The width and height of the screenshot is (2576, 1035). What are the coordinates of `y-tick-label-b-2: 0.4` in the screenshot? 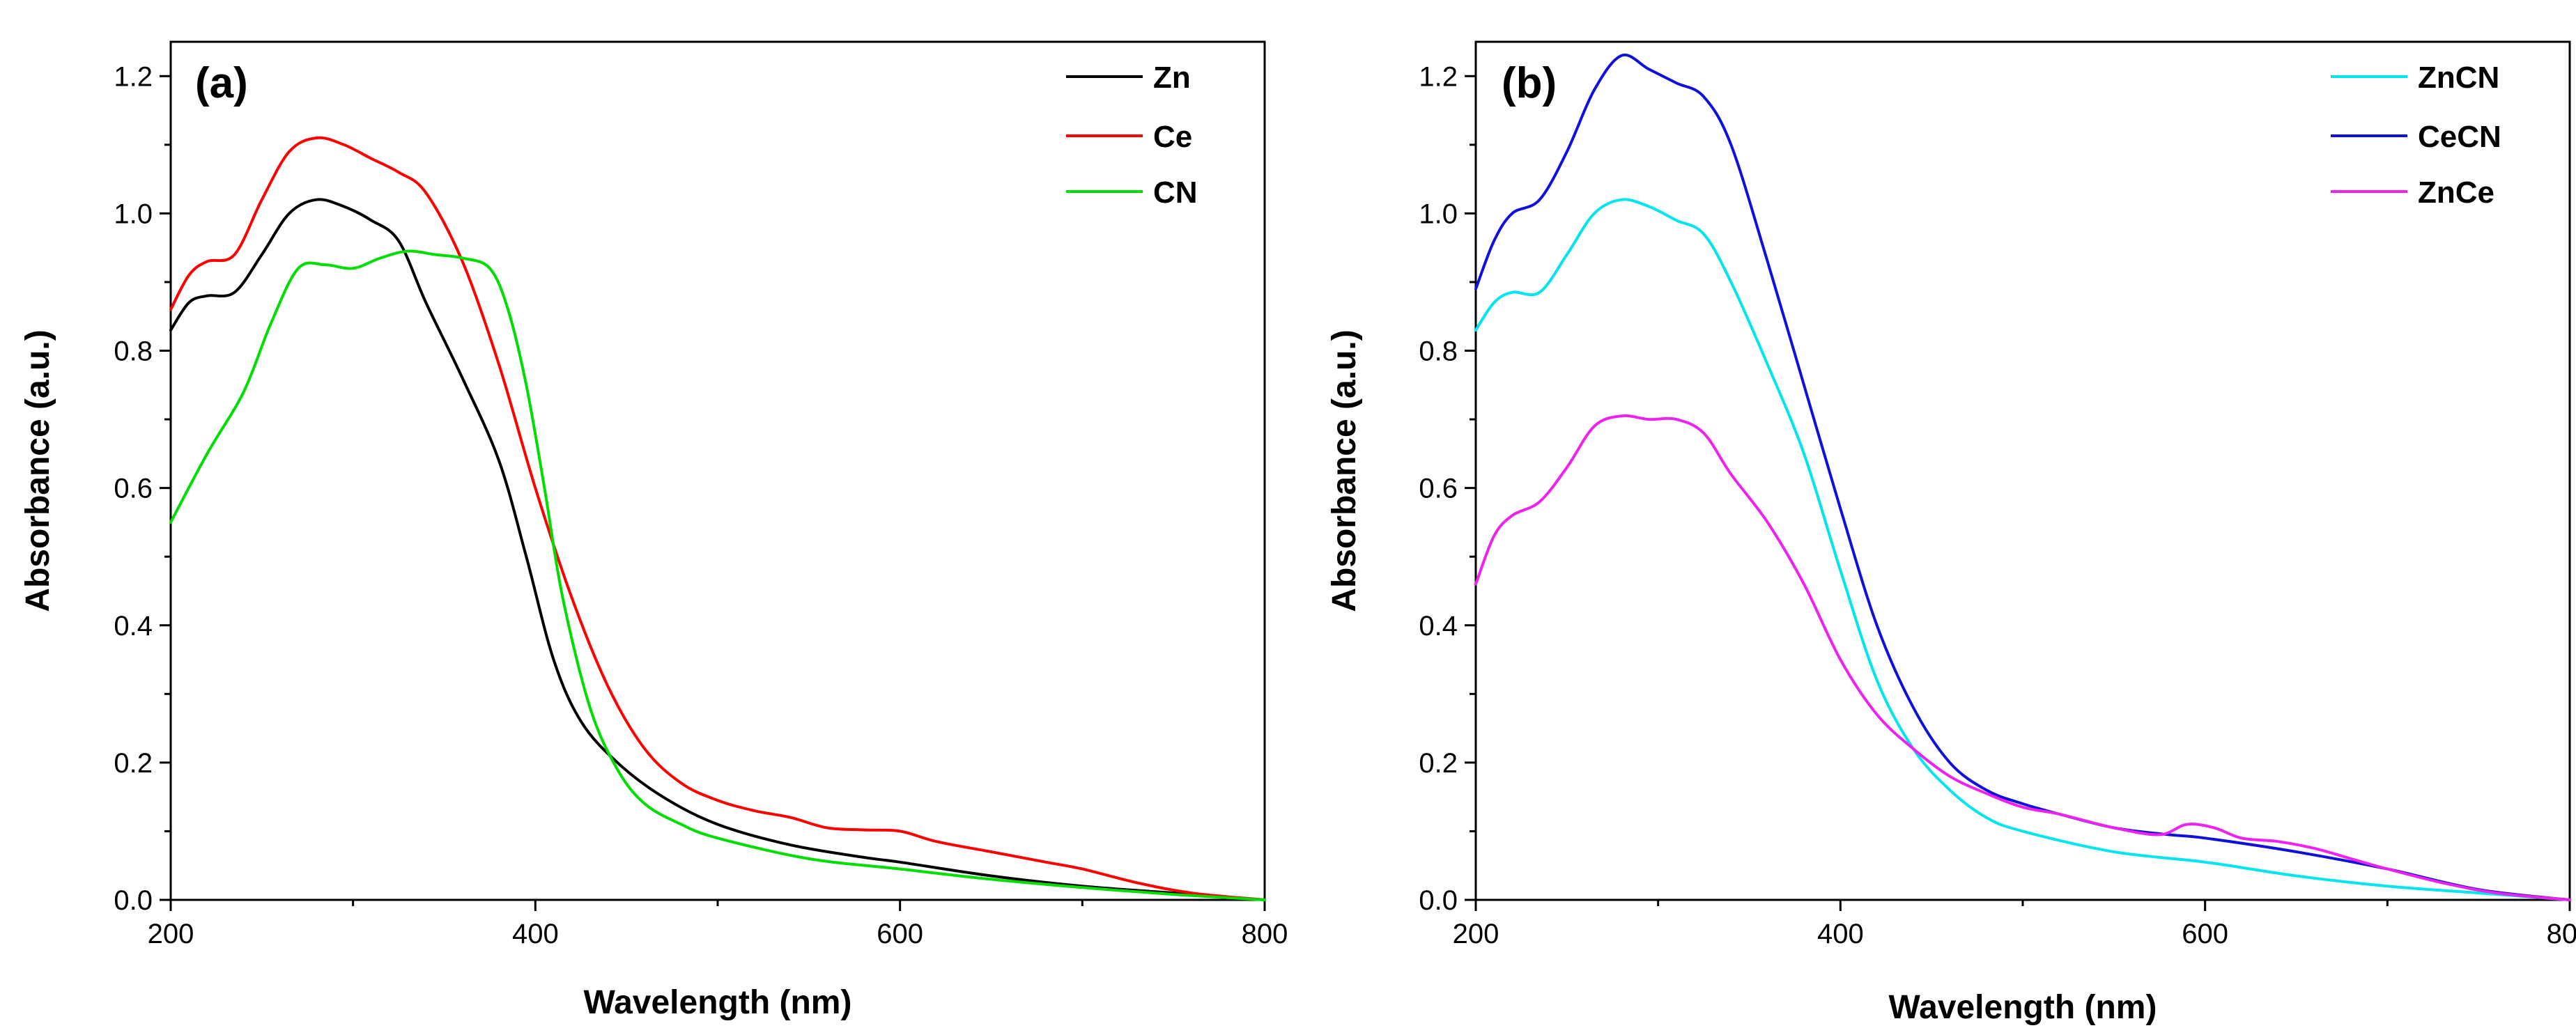 It's located at (1438, 626).